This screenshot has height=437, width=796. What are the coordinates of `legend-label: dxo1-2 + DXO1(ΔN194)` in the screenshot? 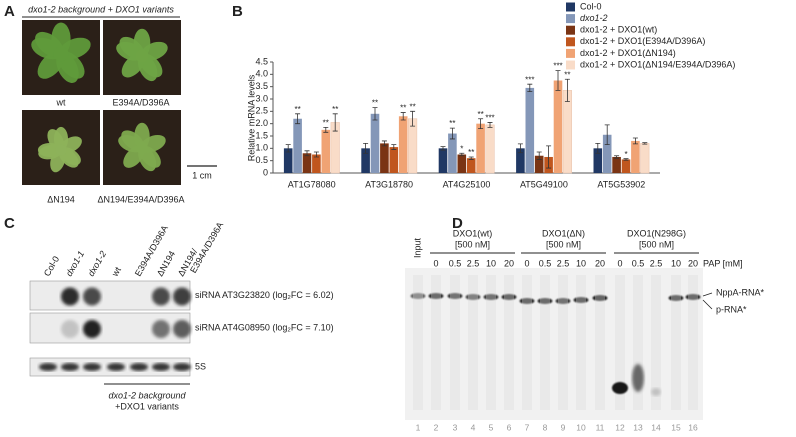 It's located at (628, 53).